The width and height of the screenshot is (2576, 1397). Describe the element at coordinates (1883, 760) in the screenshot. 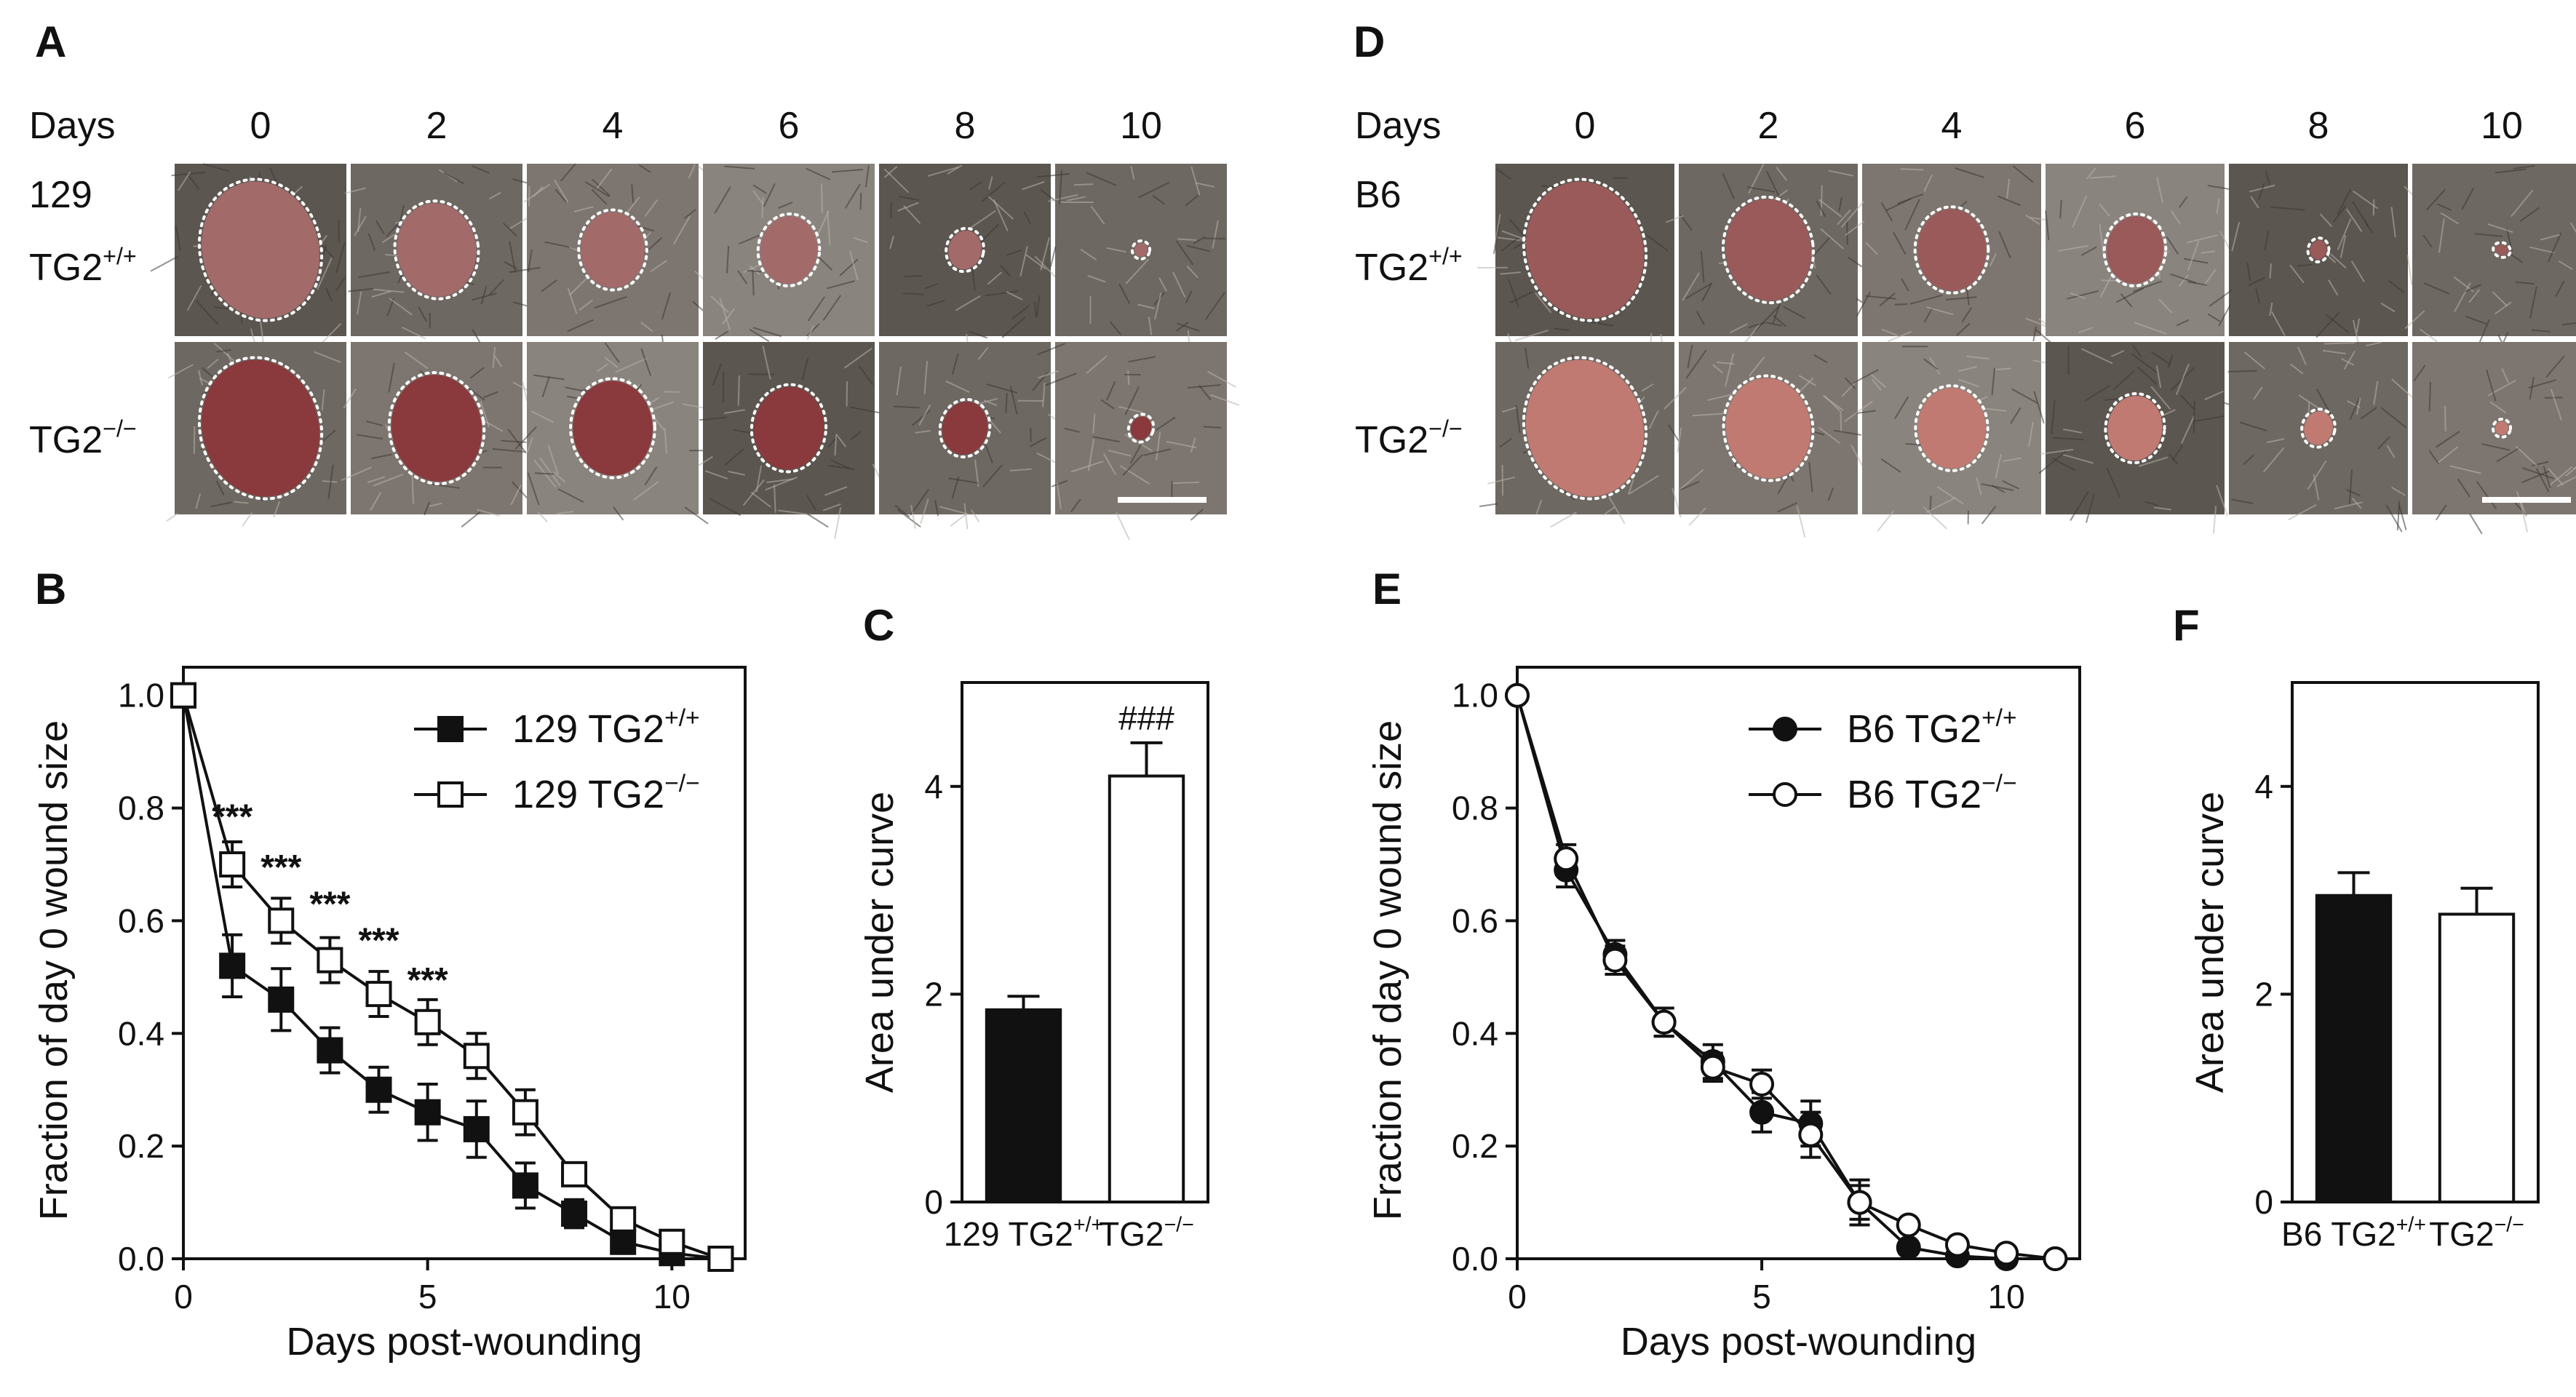

I see `legend: B6 TG2+/+ B6 TG2−/−` at that location.